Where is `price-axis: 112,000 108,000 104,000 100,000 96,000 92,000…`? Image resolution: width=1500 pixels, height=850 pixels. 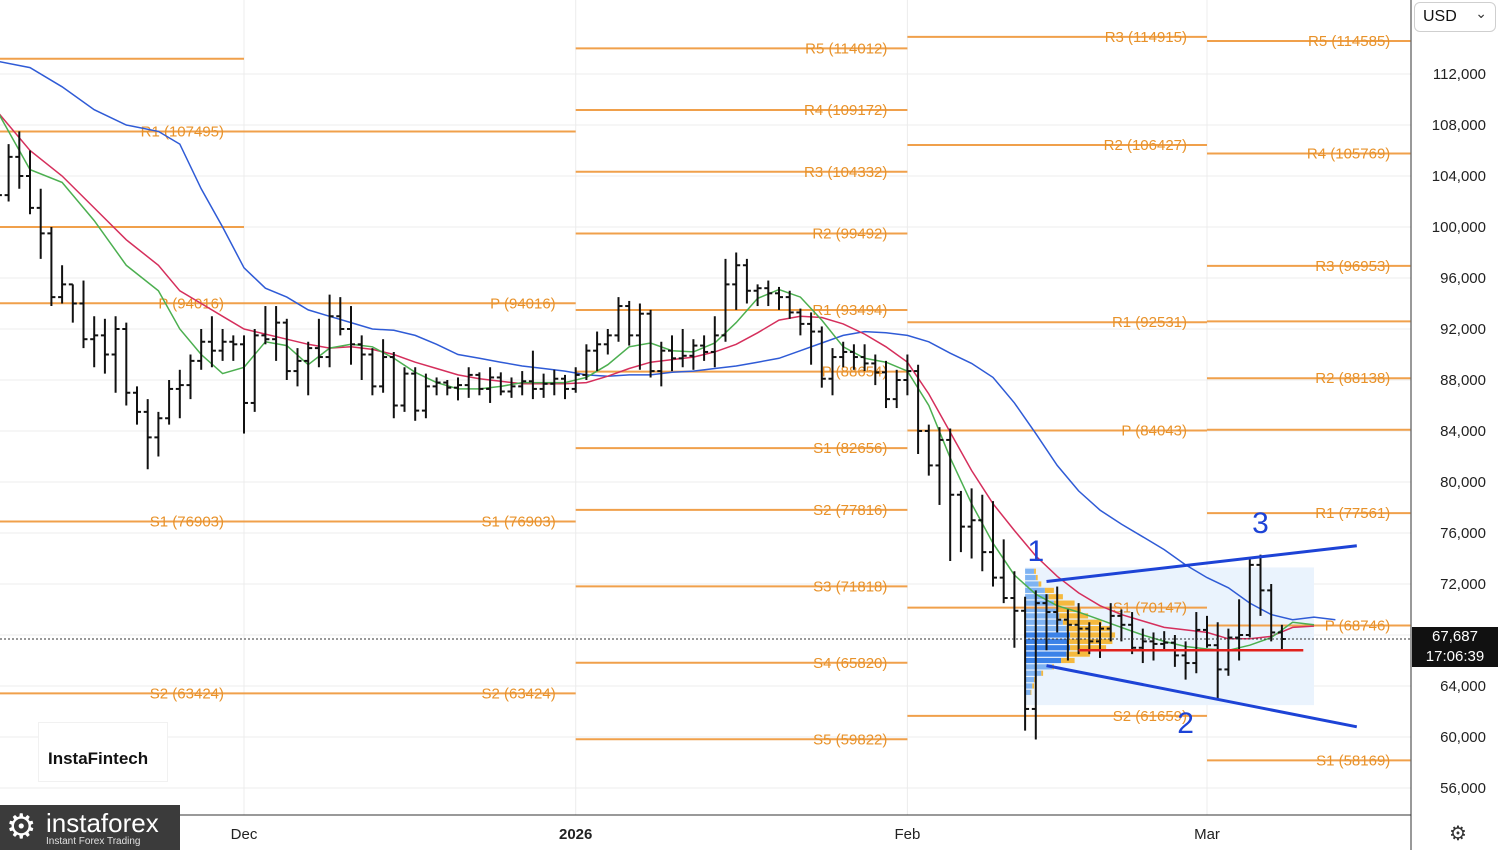
price-axis: 112,000 108,000 104,000 100,000 96,000 92,000… is located at coordinates (1459, 431).